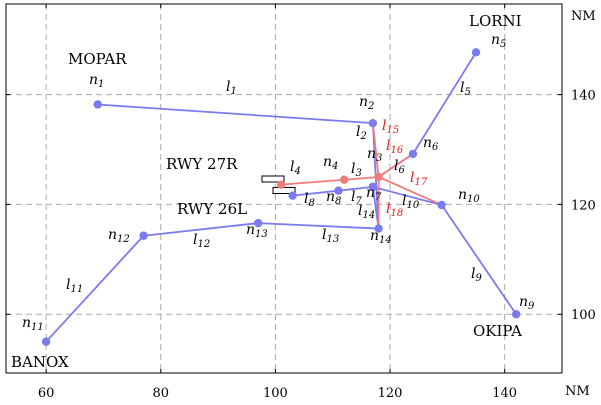  What do you see at coordinates (378, 177) in the screenshot?
I see `node-n3` at bounding box center [378, 177].